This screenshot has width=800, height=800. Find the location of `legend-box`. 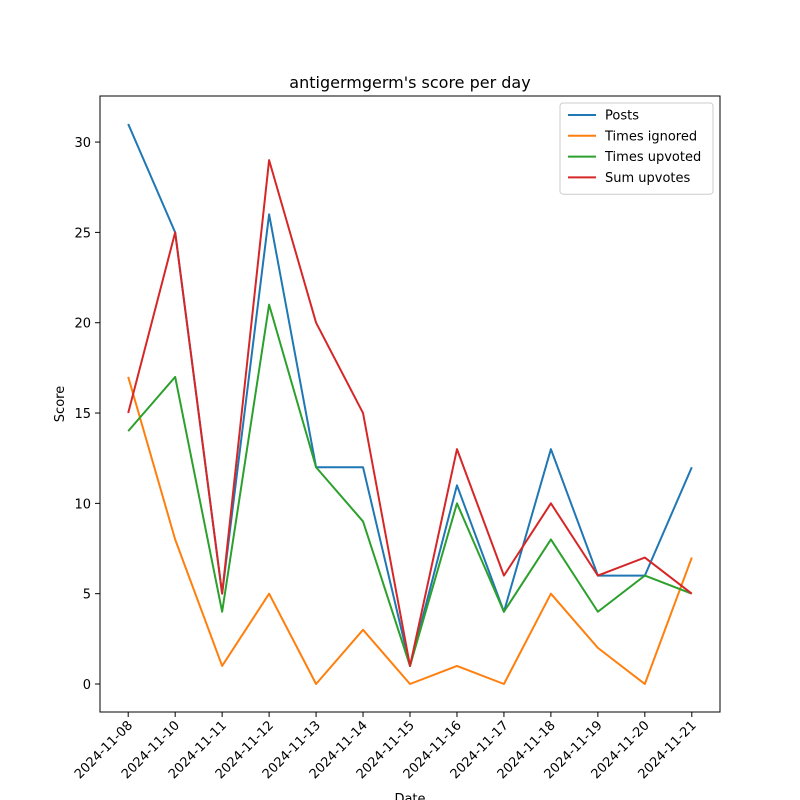

legend-box is located at coordinates (636, 148).